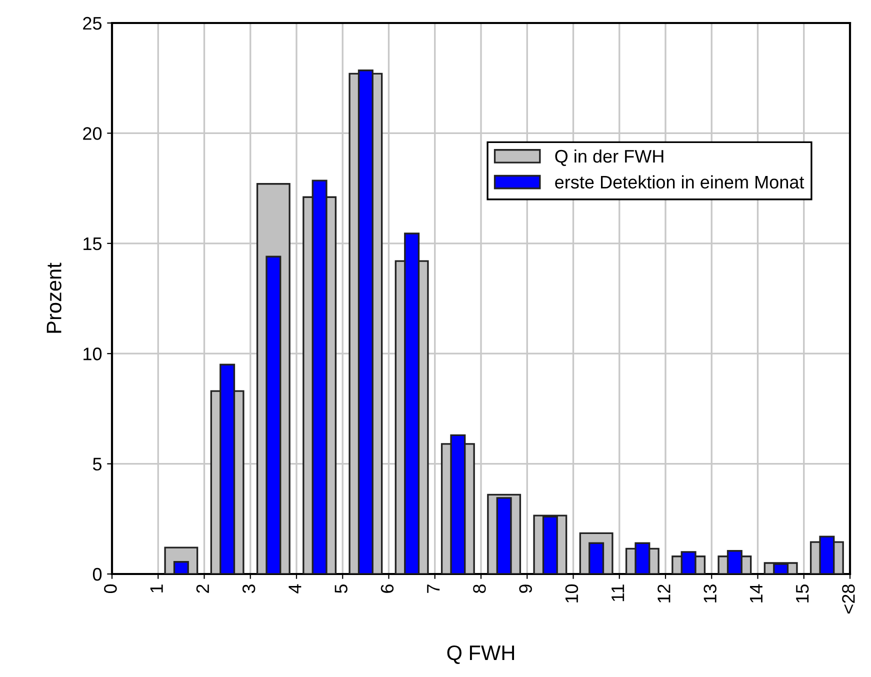 The width and height of the screenshot is (871, 677). I want to click on x-tick-label: 11, so click(618, 593).